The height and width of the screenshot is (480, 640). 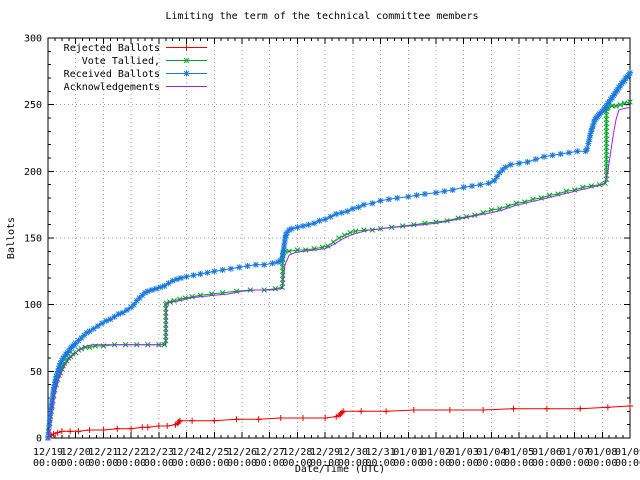 I want to click on x-tick-date-label: 01/09, so click(x=627, y=452).